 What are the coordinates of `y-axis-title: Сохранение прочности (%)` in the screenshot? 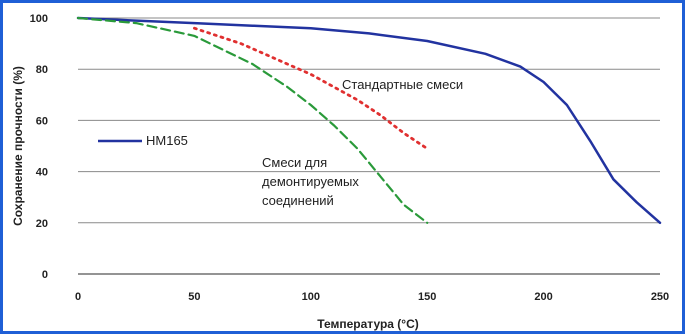 It's located at (18, 146).